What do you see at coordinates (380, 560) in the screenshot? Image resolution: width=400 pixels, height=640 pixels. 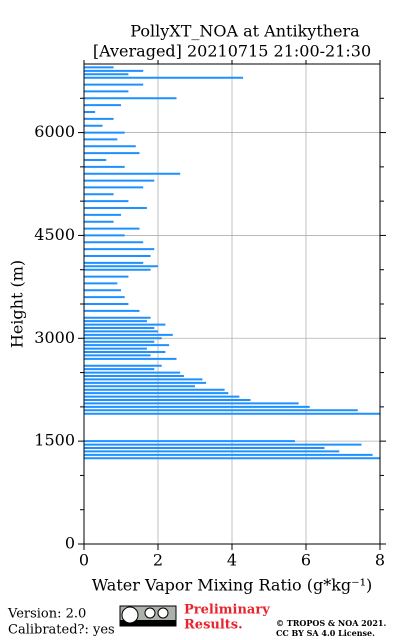 I see `x-tick-label: 8` at bounding box center [380, 560].